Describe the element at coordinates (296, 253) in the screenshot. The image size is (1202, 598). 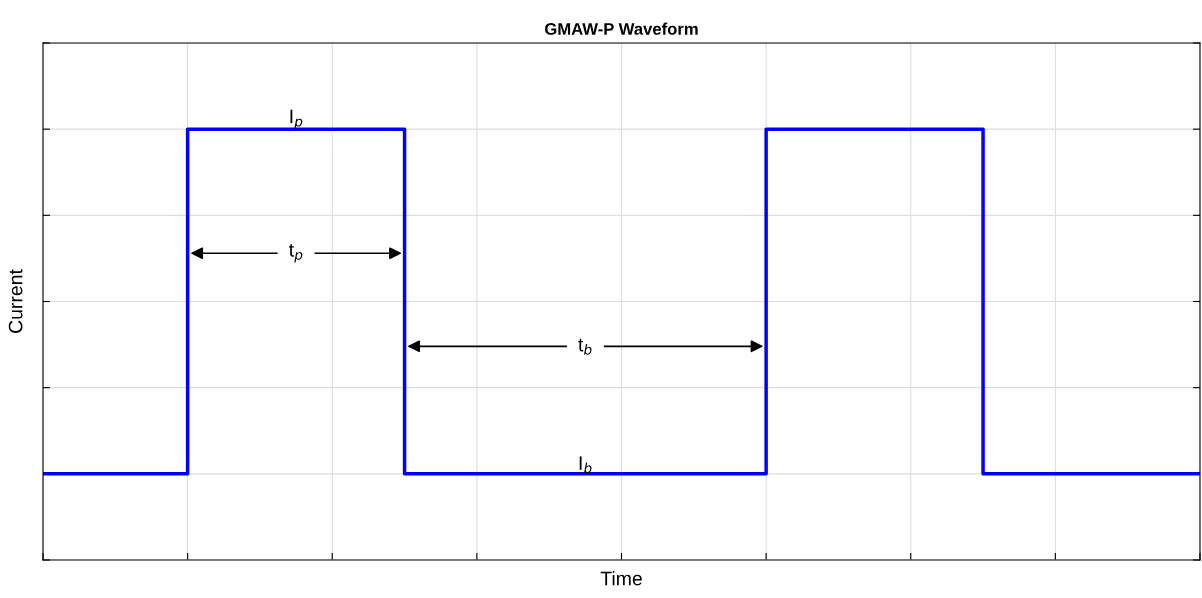
I see `annotation: t$_{p}$` at that location.